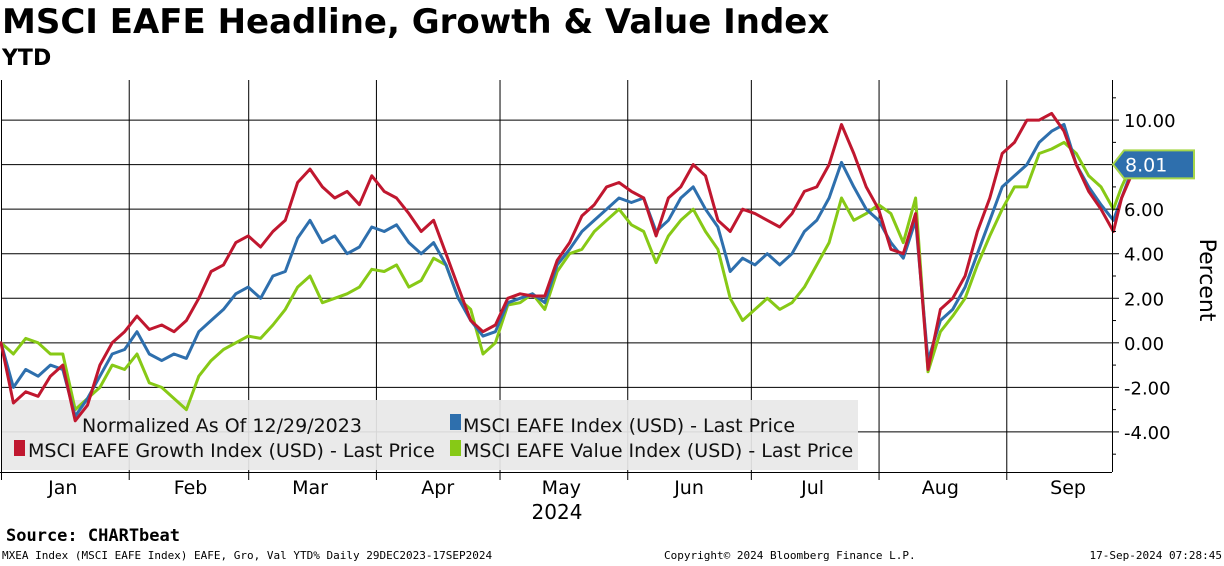 This screenshot has width=1224, height=566. What do you see at coordinates (1068, 488) in the screenshot?
I see `x-tick-label: Sep` at bounding box center [1068, 488].